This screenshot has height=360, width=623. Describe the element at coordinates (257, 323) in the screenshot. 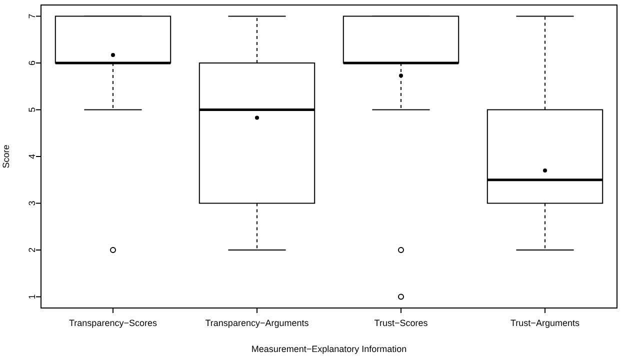

I see `x-tick-label: Transparency−Arguments` at that location.